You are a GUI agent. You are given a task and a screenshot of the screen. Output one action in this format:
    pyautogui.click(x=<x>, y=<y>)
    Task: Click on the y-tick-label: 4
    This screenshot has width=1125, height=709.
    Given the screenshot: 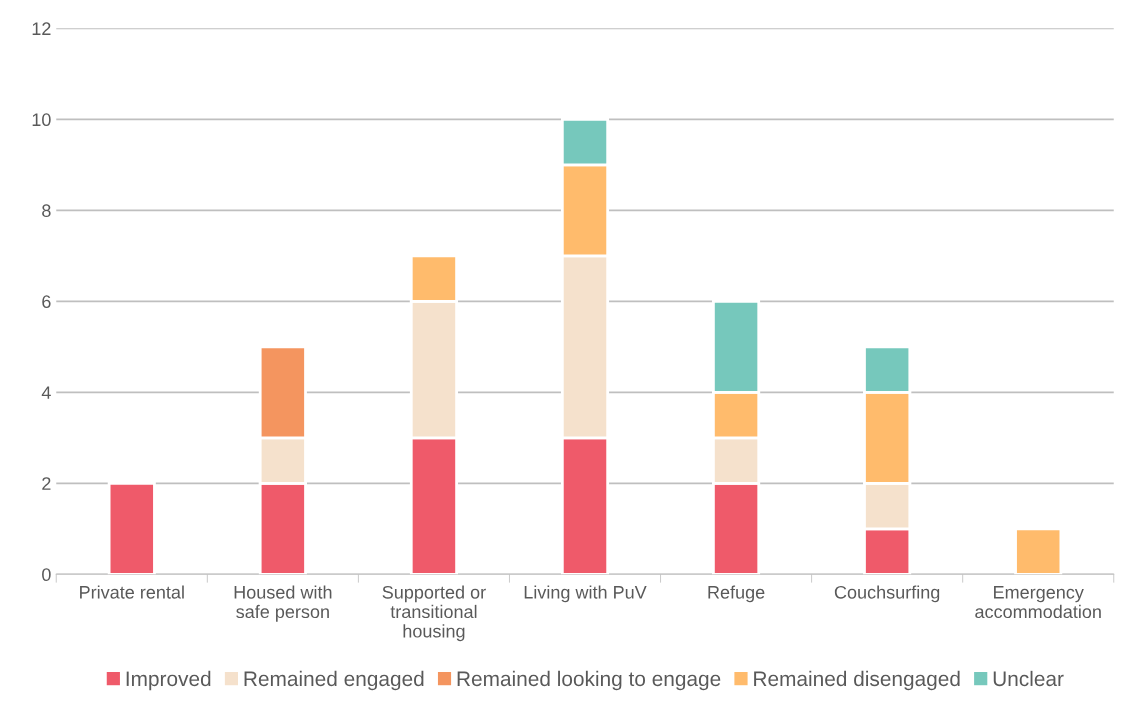 What is the action you would take?
    pyautogui.click(x=46, y=392)
    